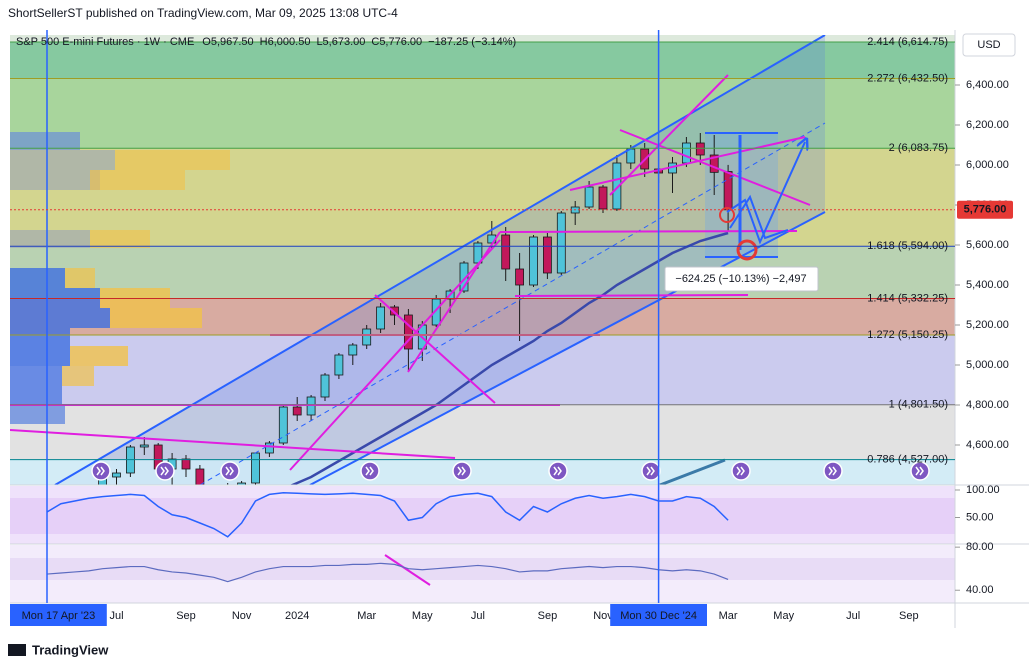 The width and height of the screenshot is (1029, 668). I want to click on last-price-box, so click(985, 209).